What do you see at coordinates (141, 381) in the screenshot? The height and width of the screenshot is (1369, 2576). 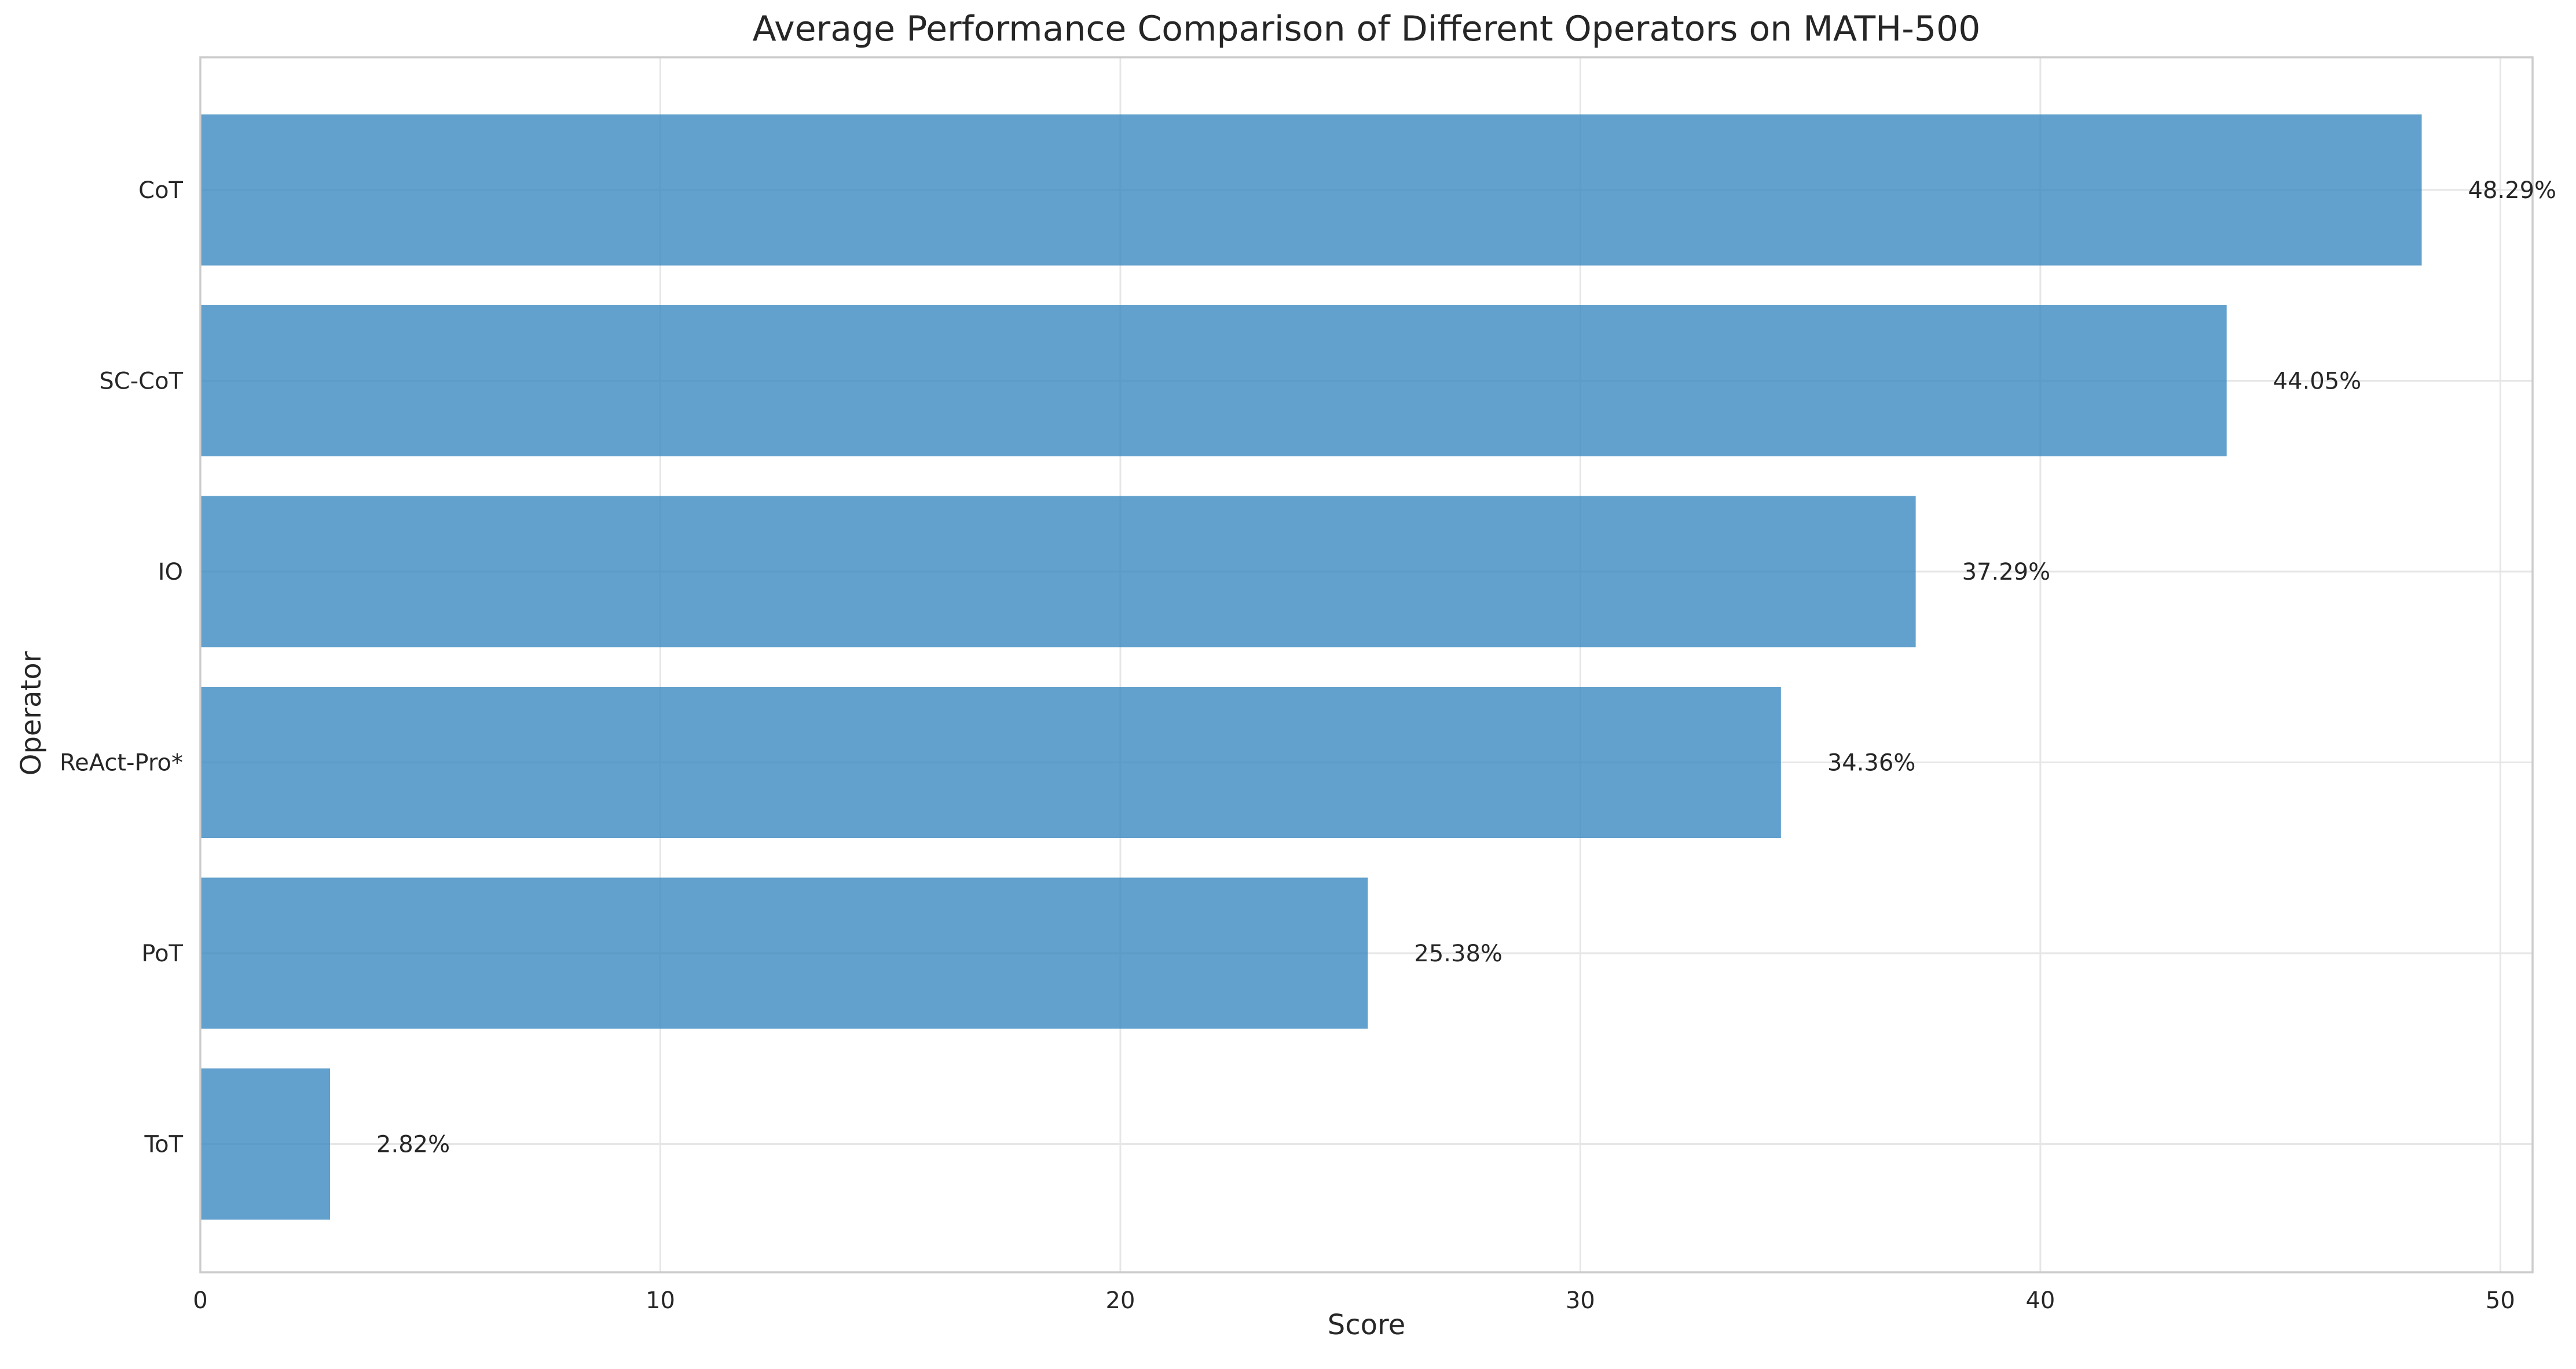 I see `y-tick-label: SC-CoT` at bounding box center [141, 381].